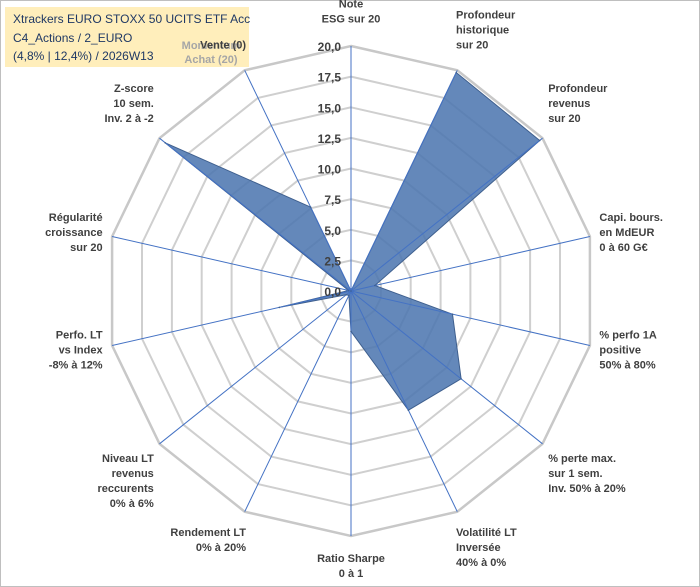 This screenshot has width=700, height=587. I want to click on tick-label: 0,0, so click(332, 292).